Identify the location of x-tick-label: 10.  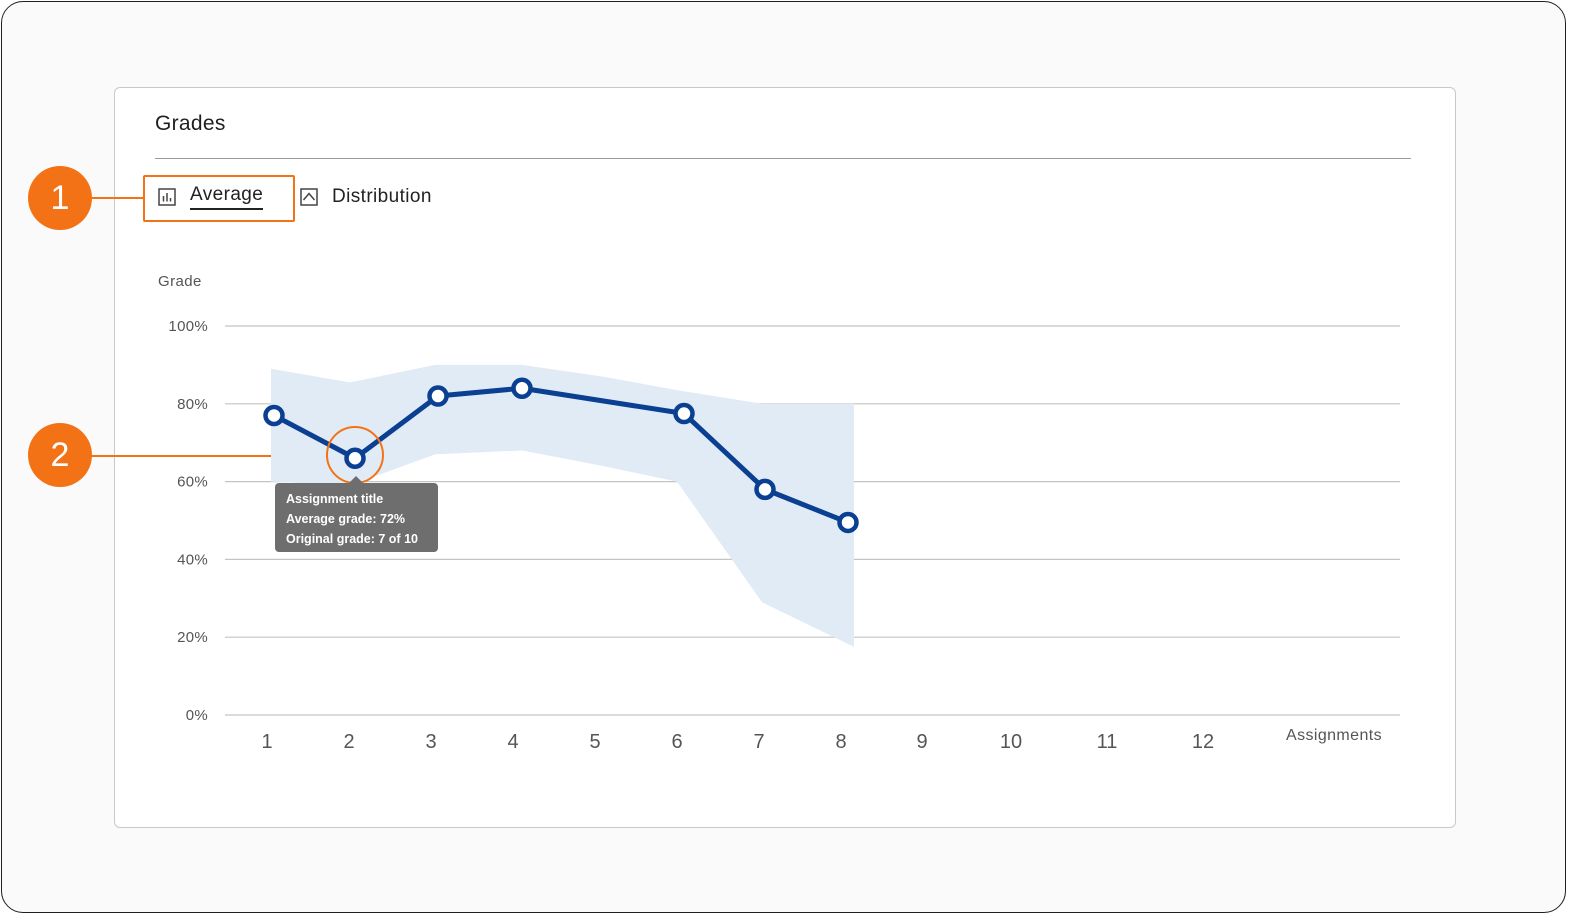
(1011, 742).